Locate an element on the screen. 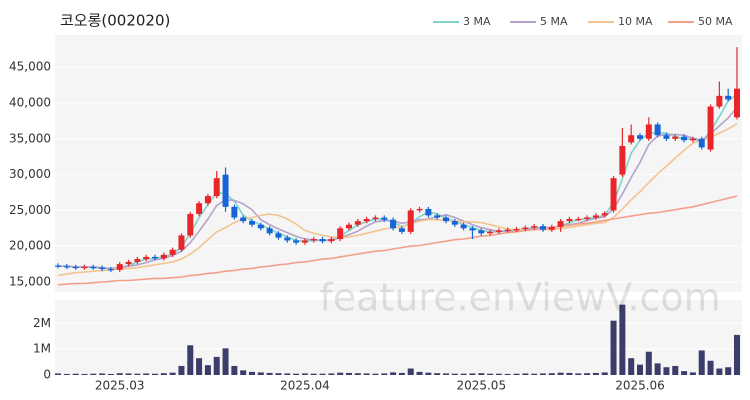  x-tick-label: 2025.06 is located at coordinates (640, 386).